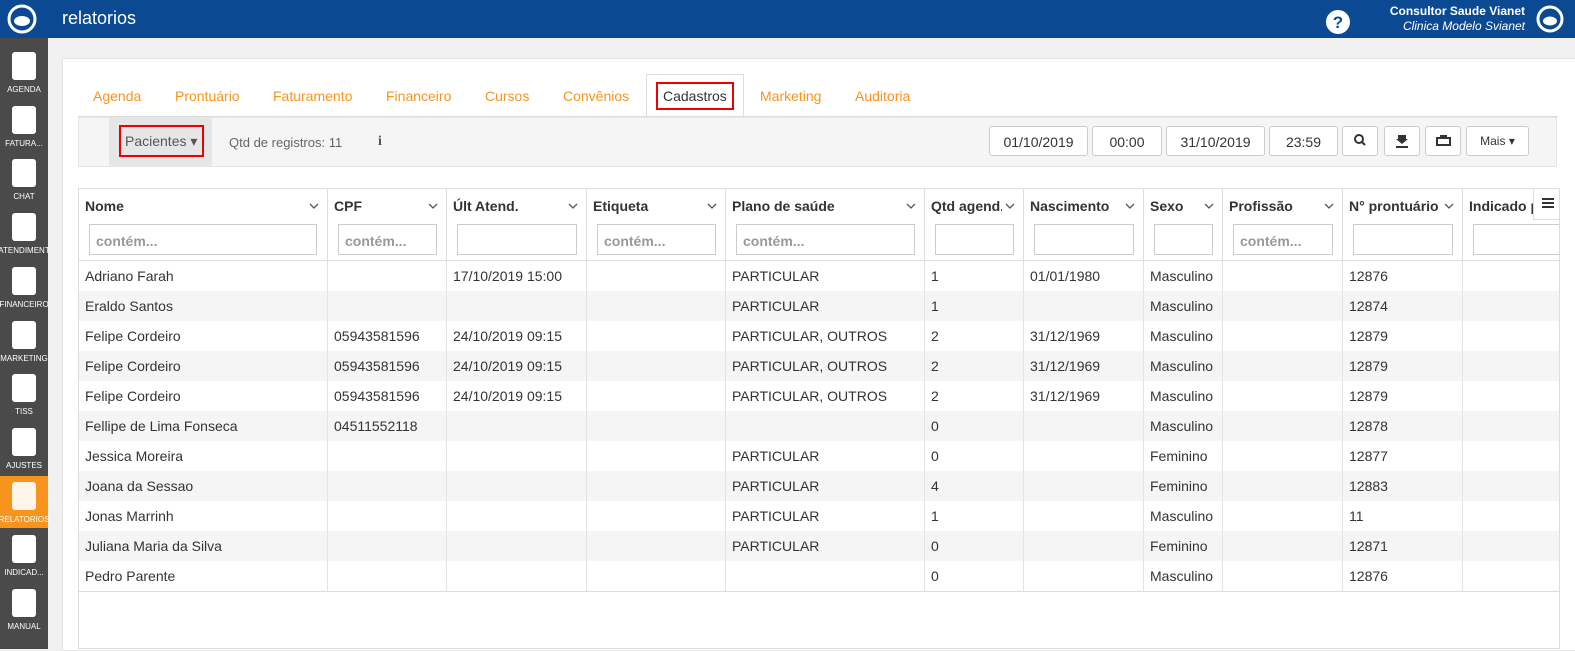  I want to click on tab: Auditoria, so click(883, 96).